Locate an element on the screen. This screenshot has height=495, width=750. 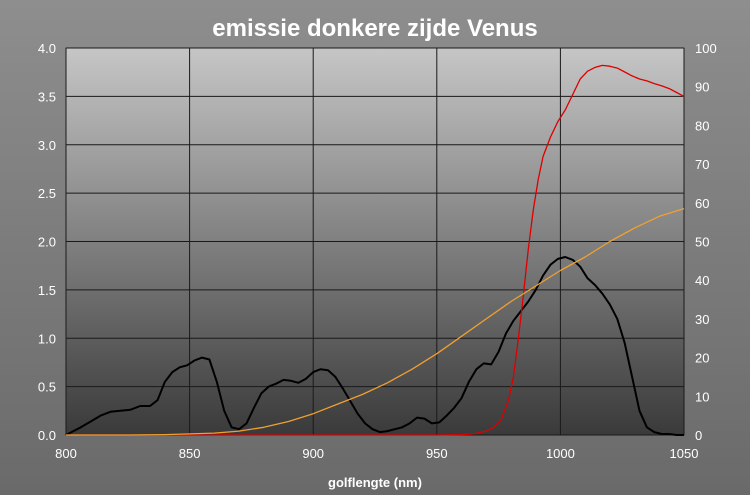
y-right-tick-label: 50 is located at coordinates (702, 242).